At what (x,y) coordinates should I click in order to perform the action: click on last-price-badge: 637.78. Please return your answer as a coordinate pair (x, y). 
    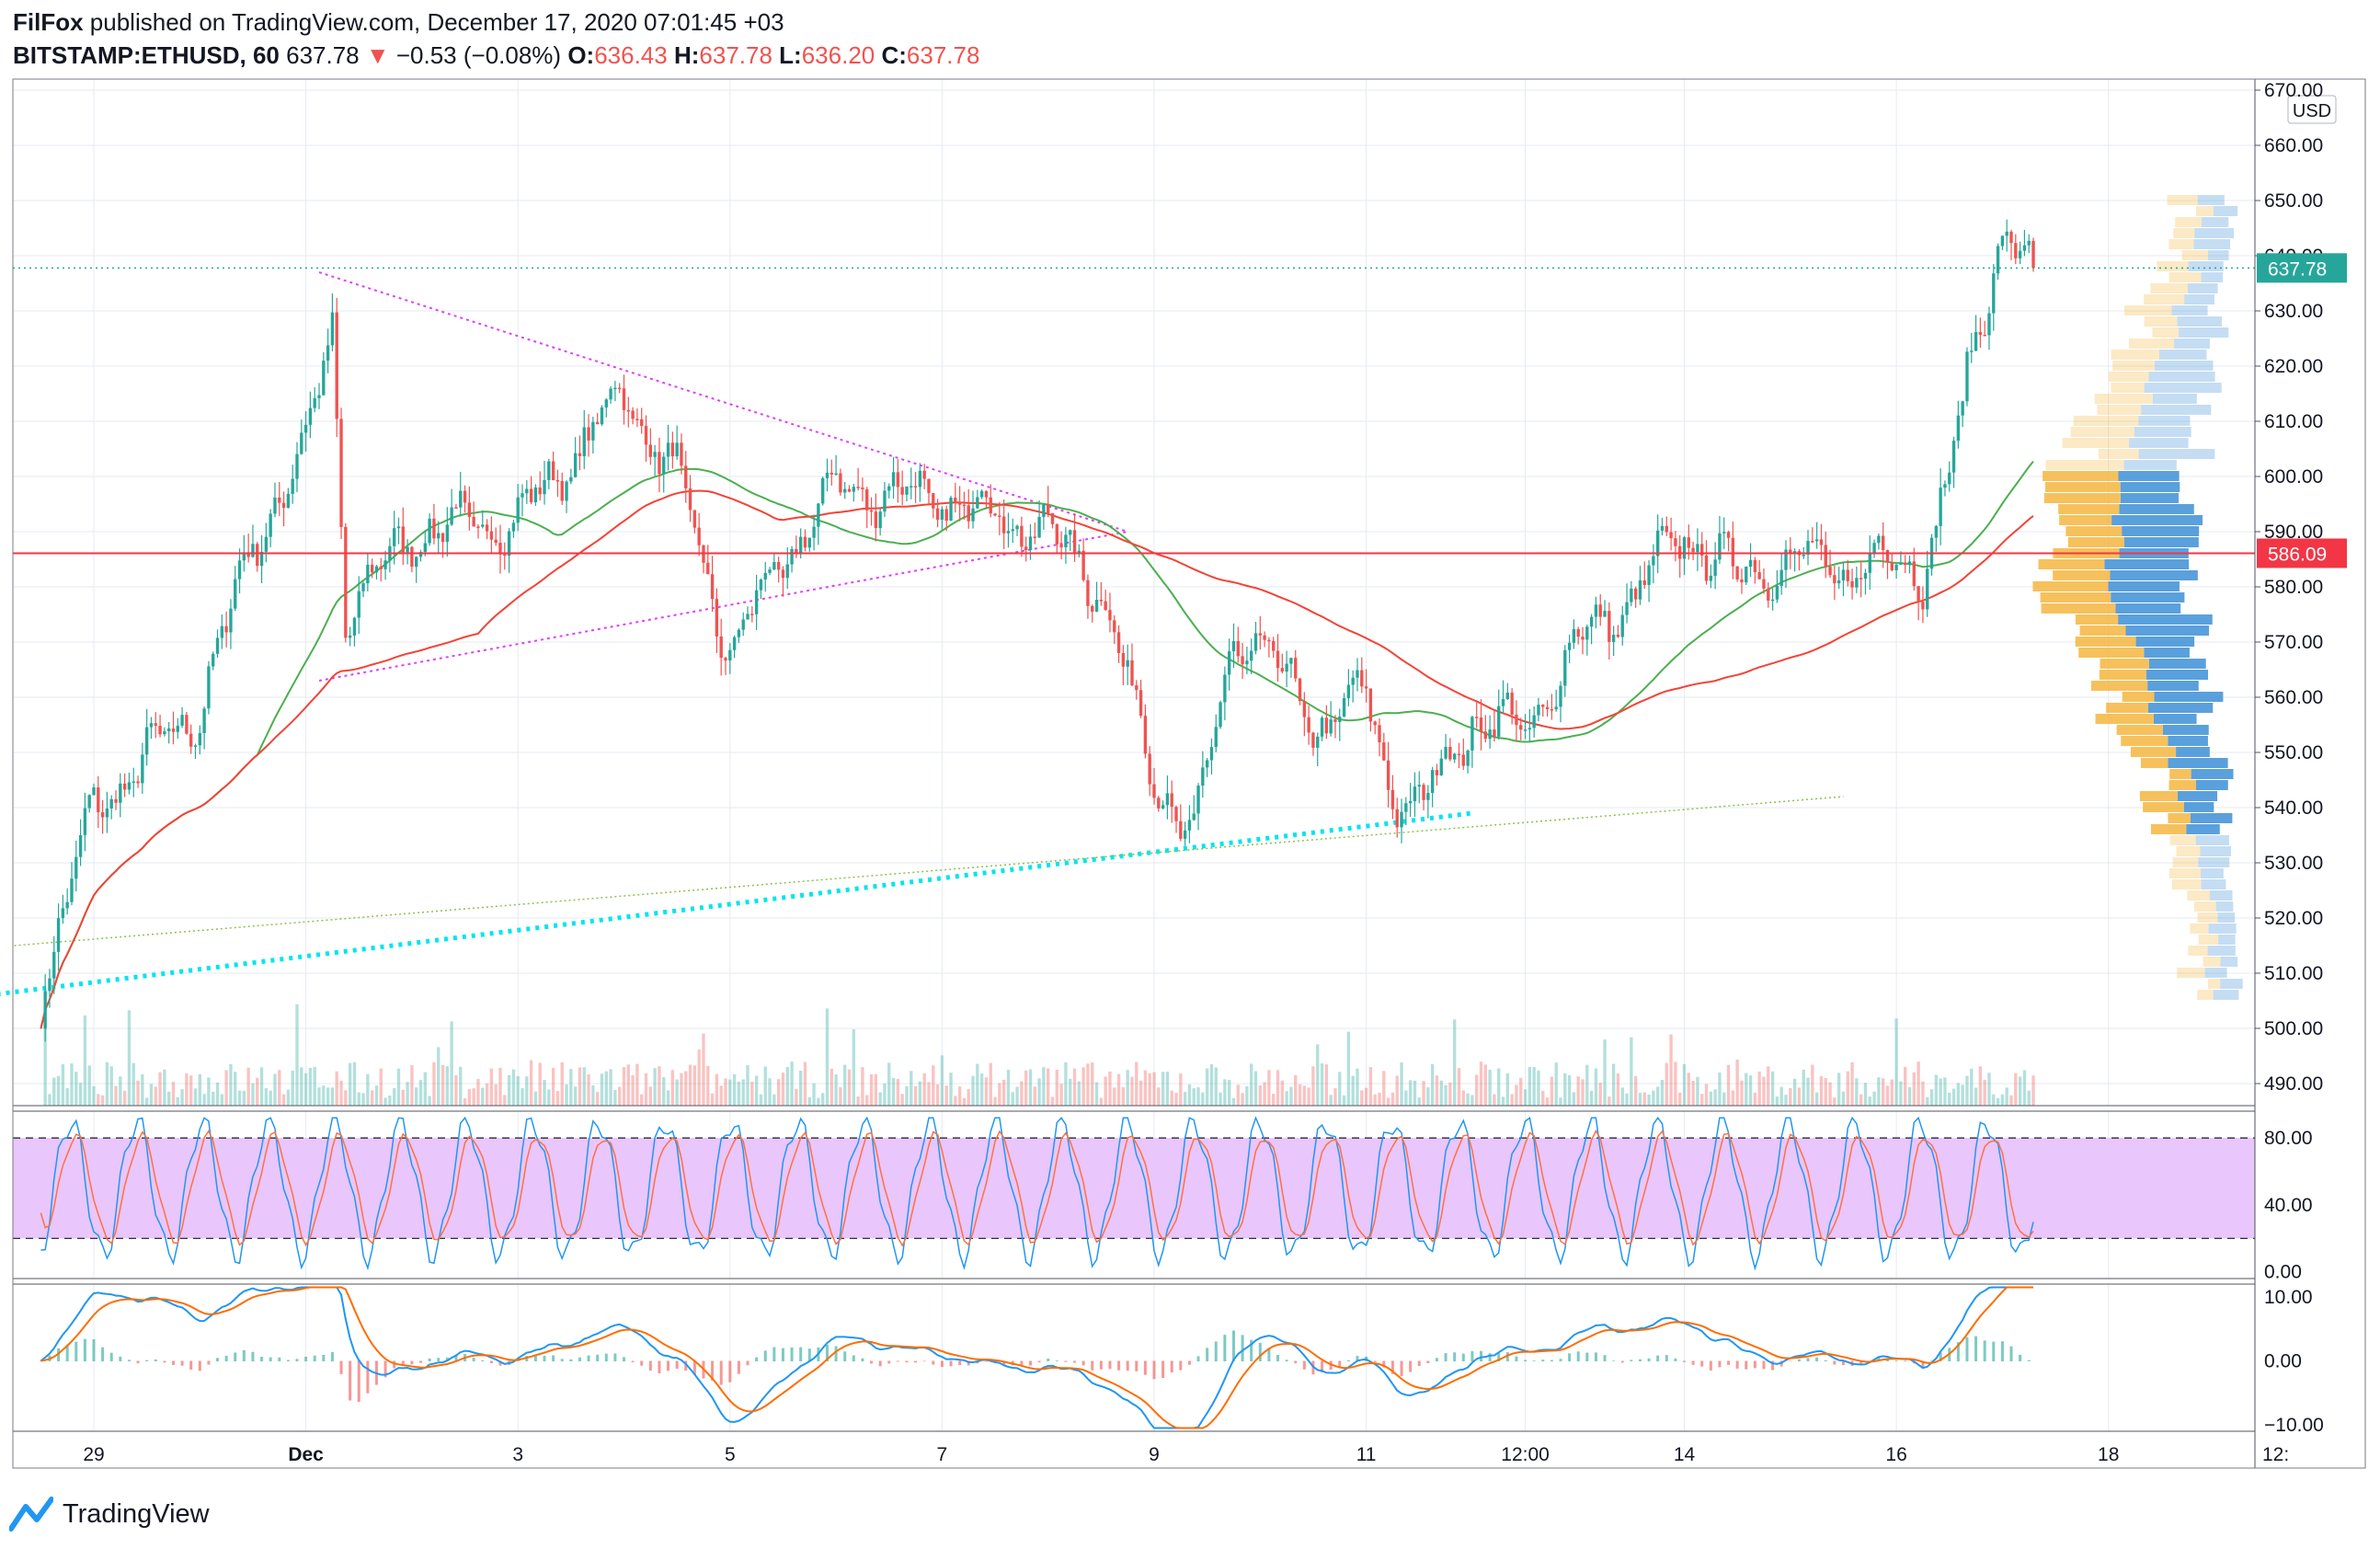
    Looking at the image, I should click on (2302, 268).